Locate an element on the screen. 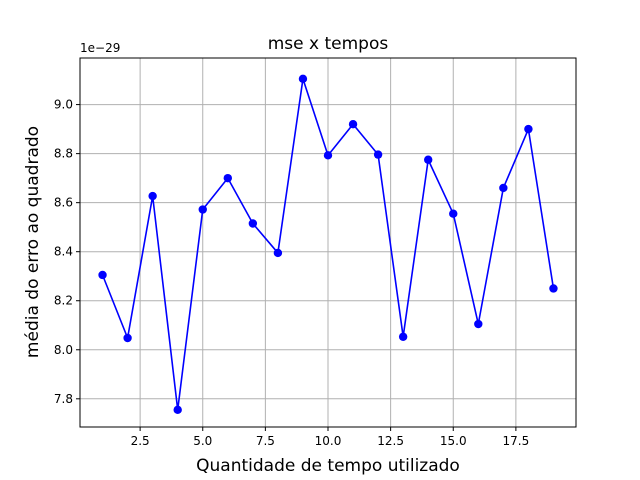 The width and height of the screenshot is (640, 480). y-tick-label: 8.2 is located at coordinates (63, 301).